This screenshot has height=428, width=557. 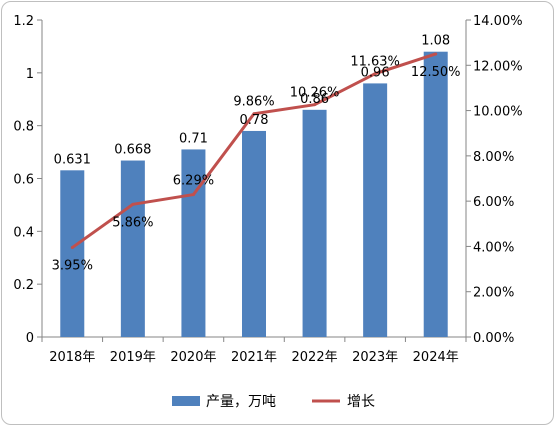 I want to click on legend-label-line: 增长, so click(x=361, y=402).